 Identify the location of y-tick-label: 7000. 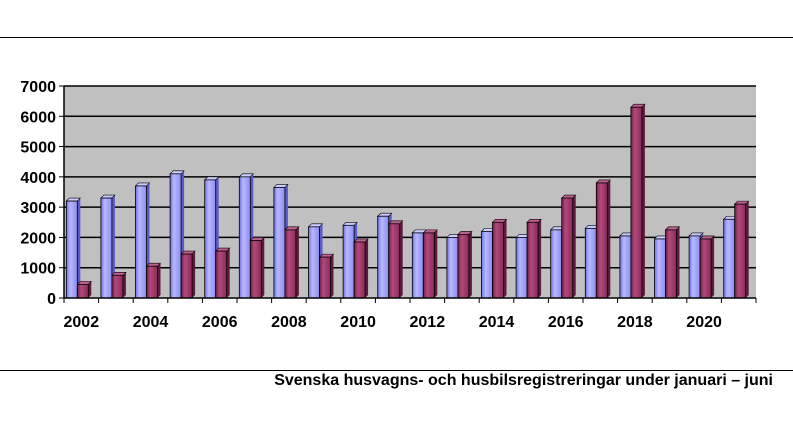
(38, 87).